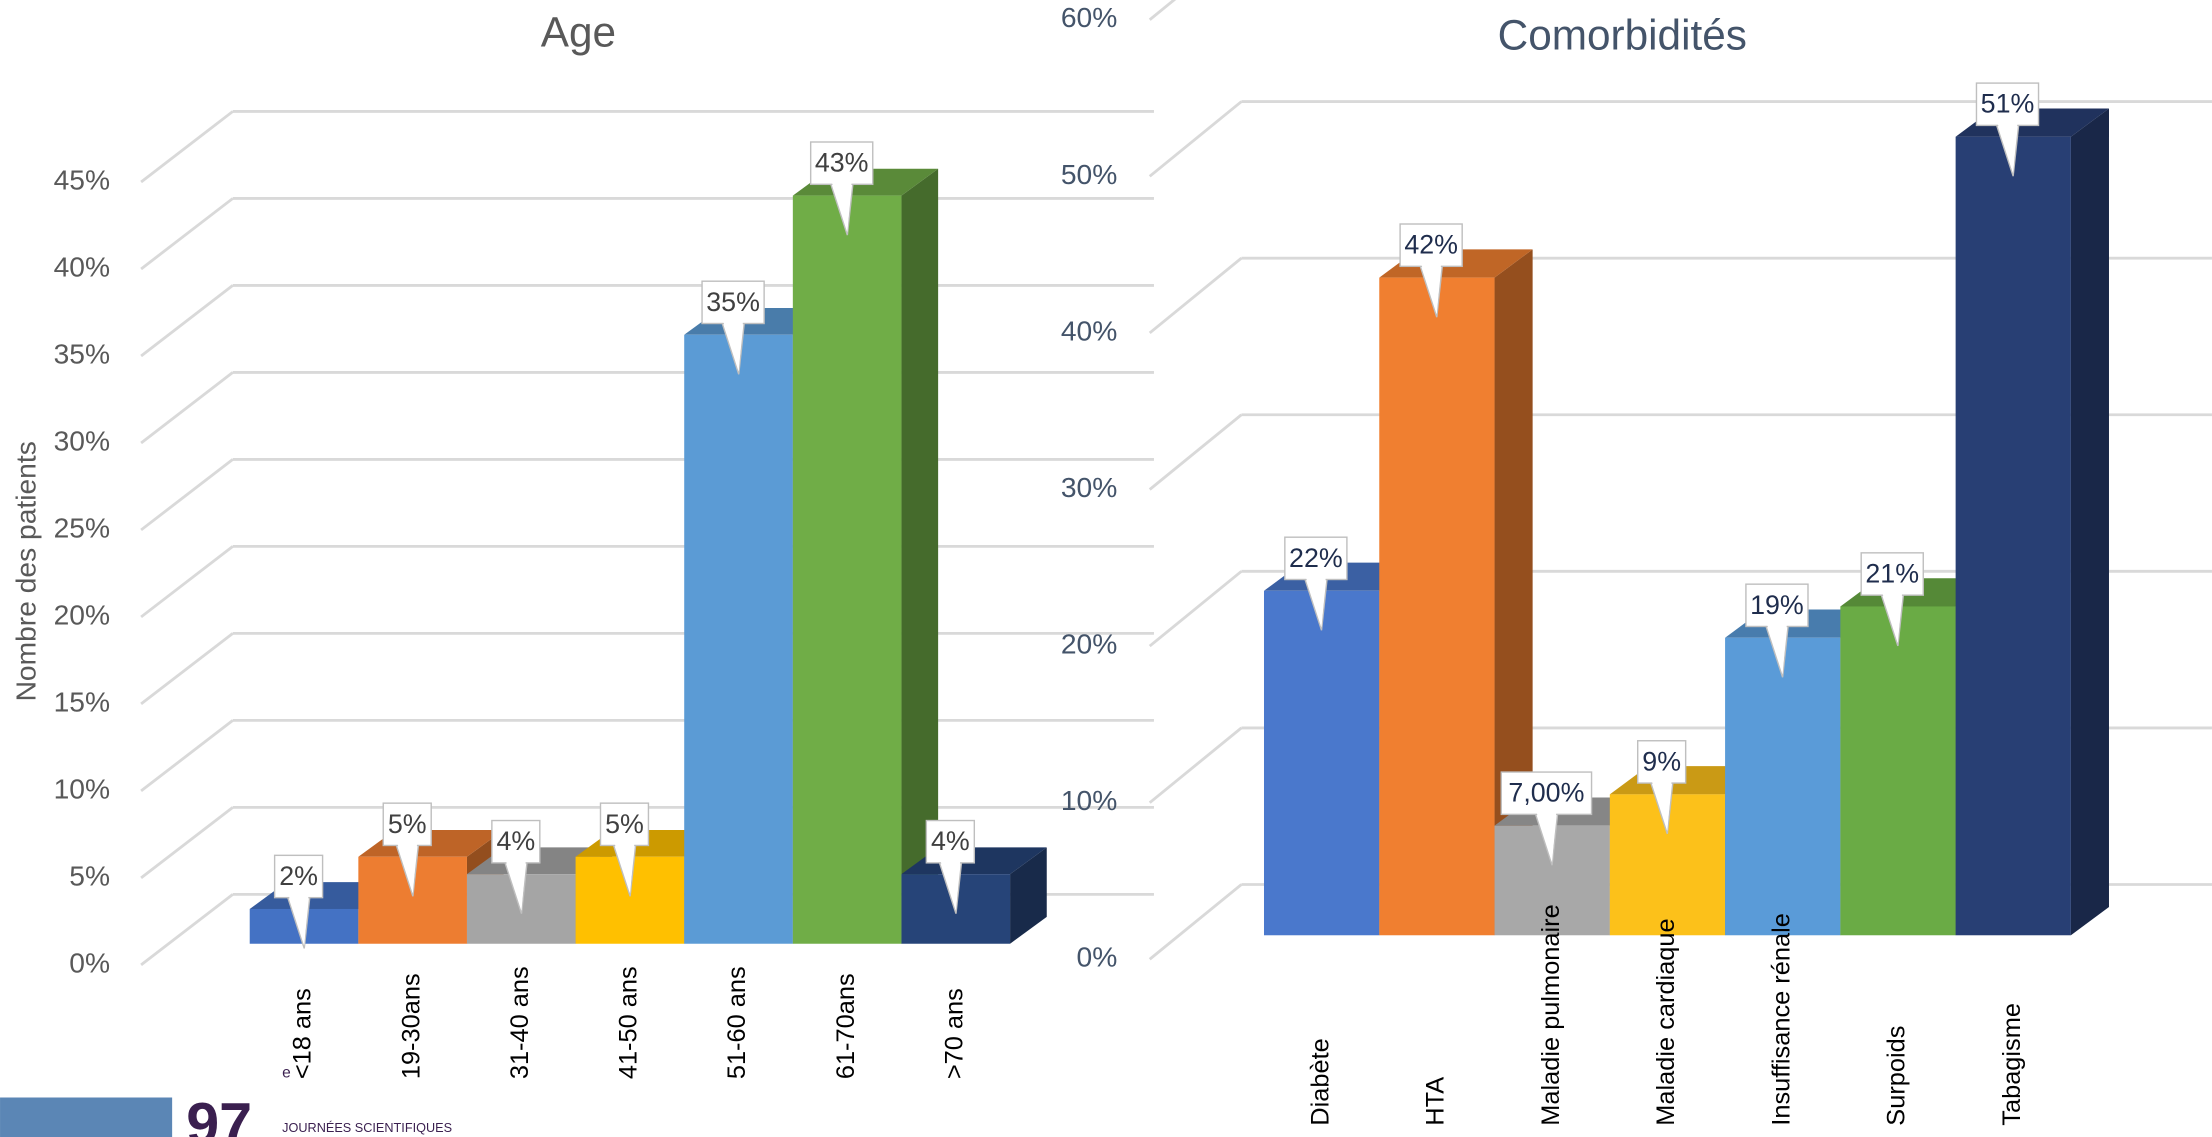 The image size is (2212, 1137). What do you see at coordinates (1551, 1014) in the screenshot?
I see `x-tick-label: Maladie pulmonaire` at bounding box center [1551, 1014].